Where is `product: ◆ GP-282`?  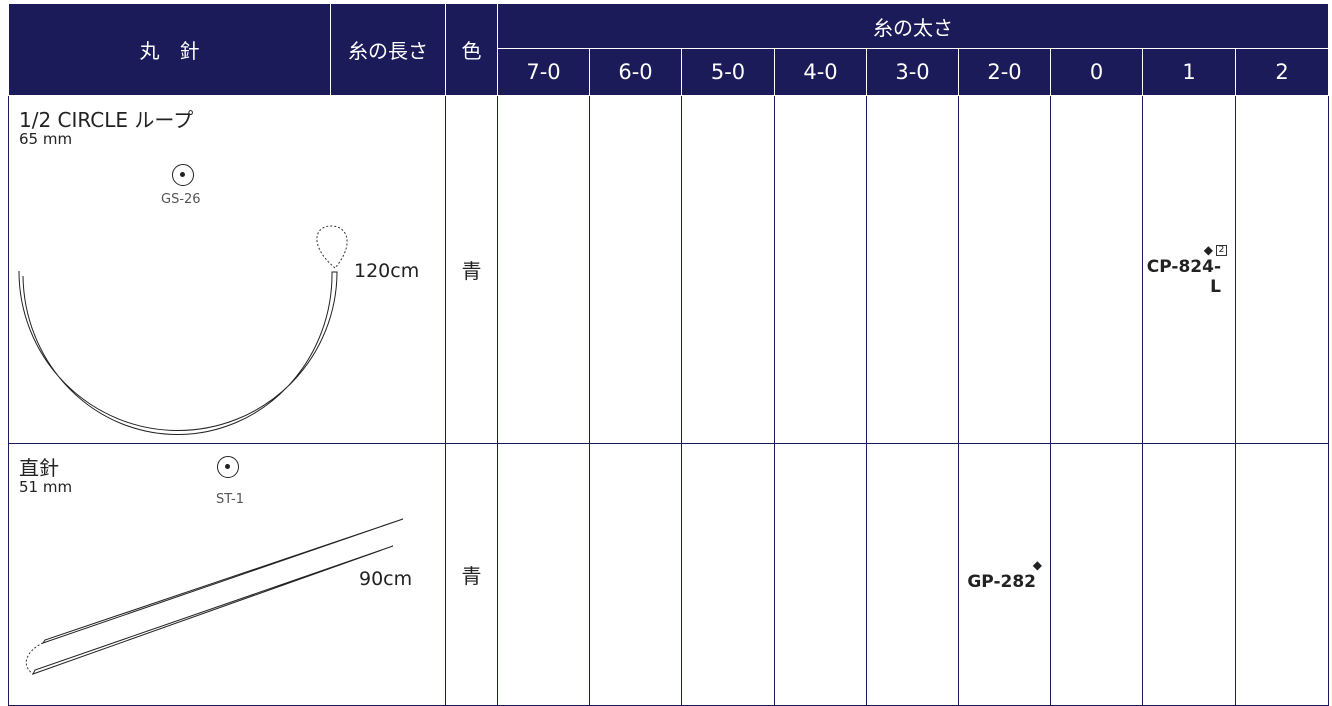 product: ◆ GP-282 is located at coordinates (1004, 575).